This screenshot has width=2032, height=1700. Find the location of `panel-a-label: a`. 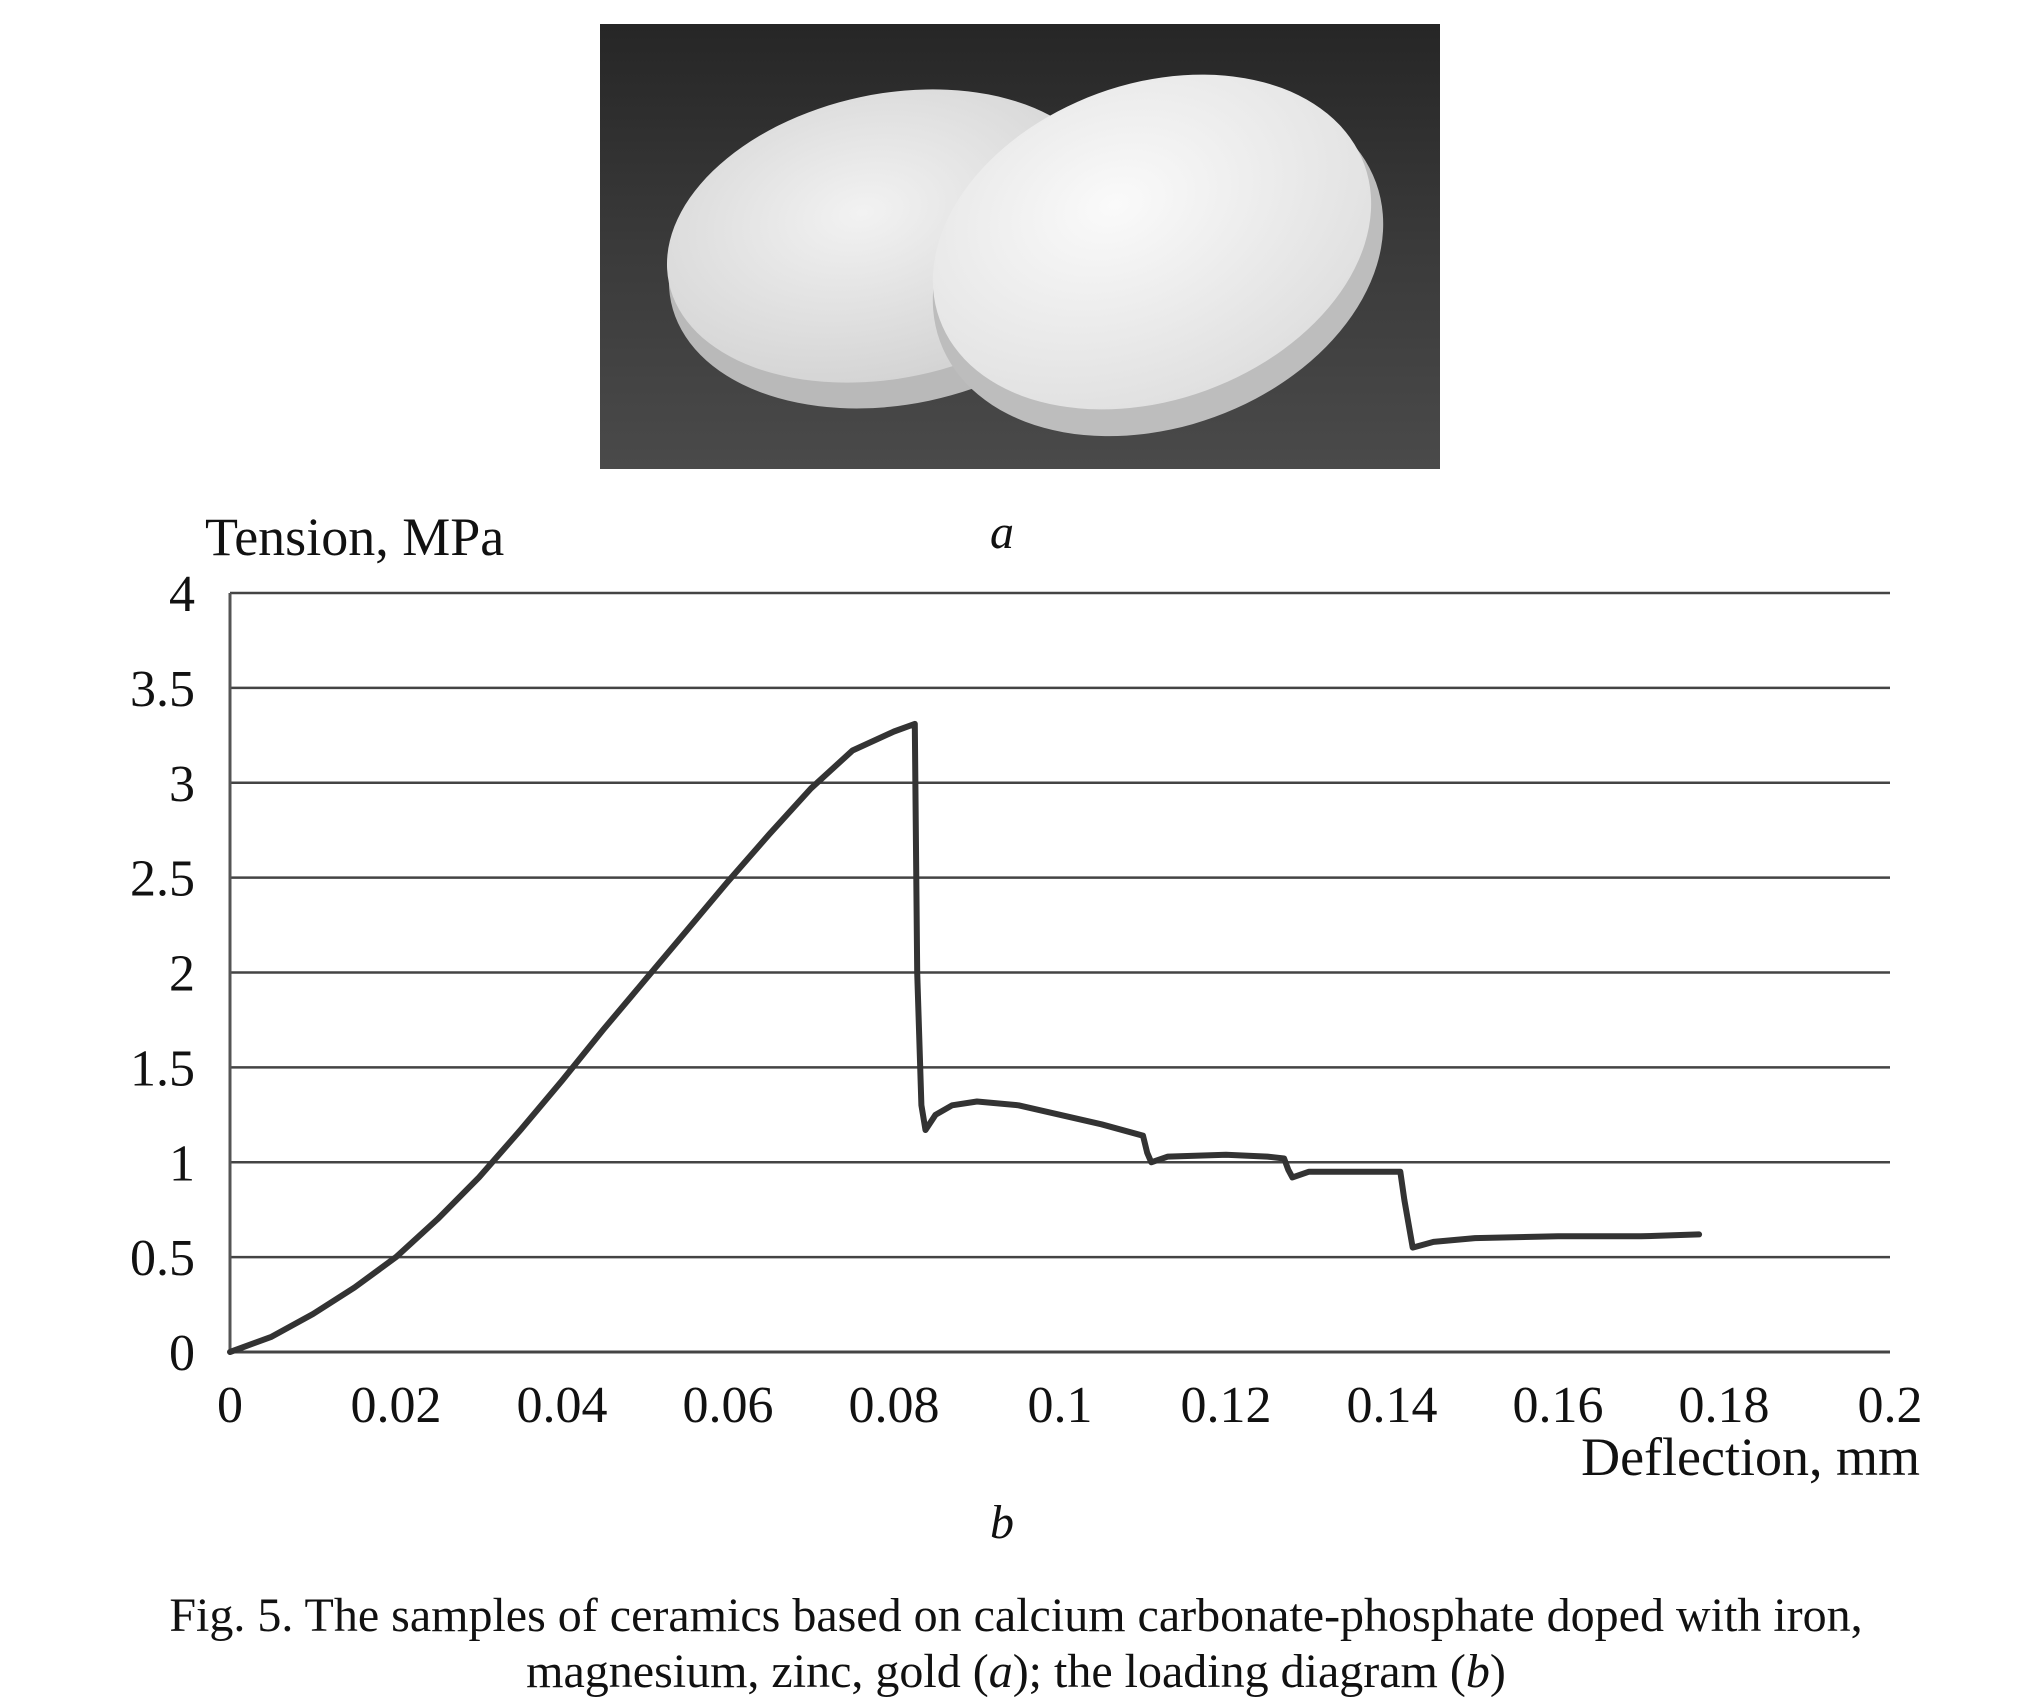

panel-a-label: a is located at coordinates (1002, 532).